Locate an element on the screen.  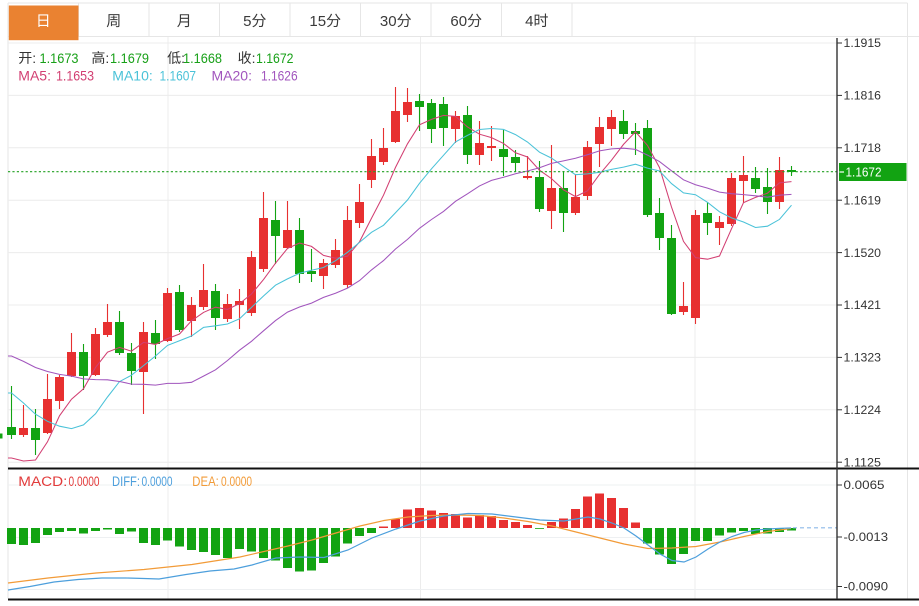
svg-text: MA10: is located at coordinates (132, 75).